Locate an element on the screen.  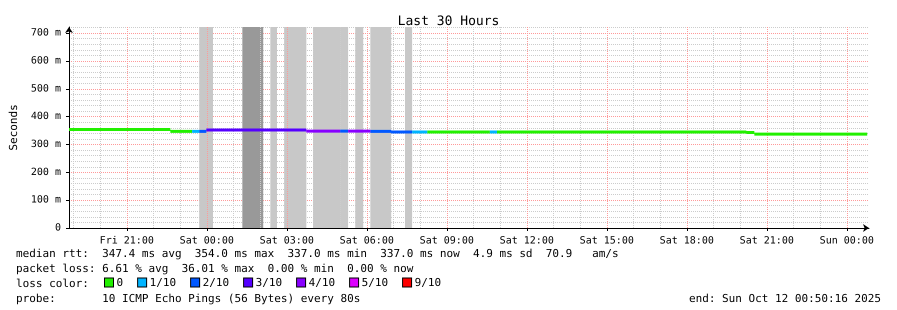
legend-label: 4/10 is located at coordinates (322, 282).